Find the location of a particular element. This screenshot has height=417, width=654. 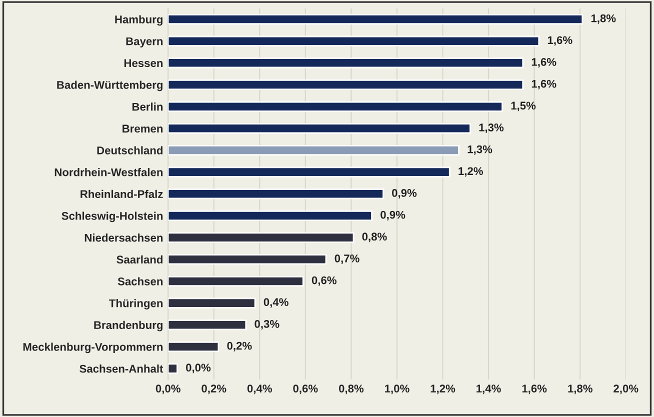

data-label: 0,0% is located at coordinates (198, 369).